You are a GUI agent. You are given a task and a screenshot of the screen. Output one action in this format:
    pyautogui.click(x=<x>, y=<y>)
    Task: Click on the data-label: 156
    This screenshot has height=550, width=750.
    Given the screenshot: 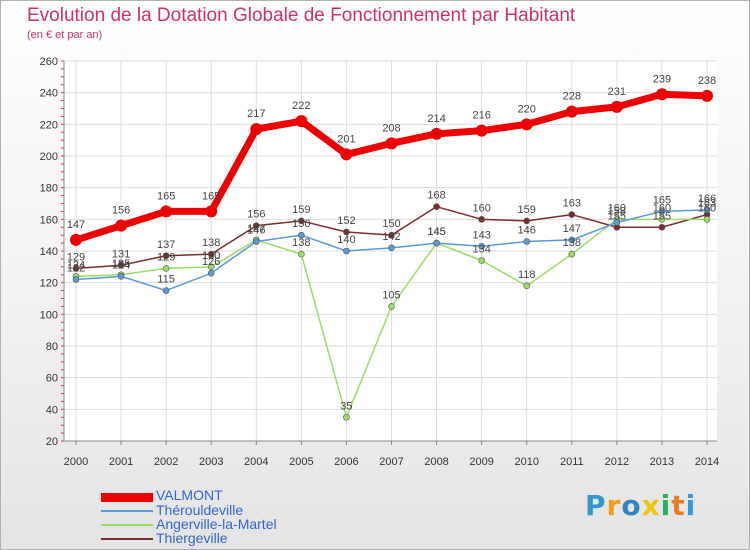 What is the action you would take?
    pyautogui.click(x=256, y=215)
    